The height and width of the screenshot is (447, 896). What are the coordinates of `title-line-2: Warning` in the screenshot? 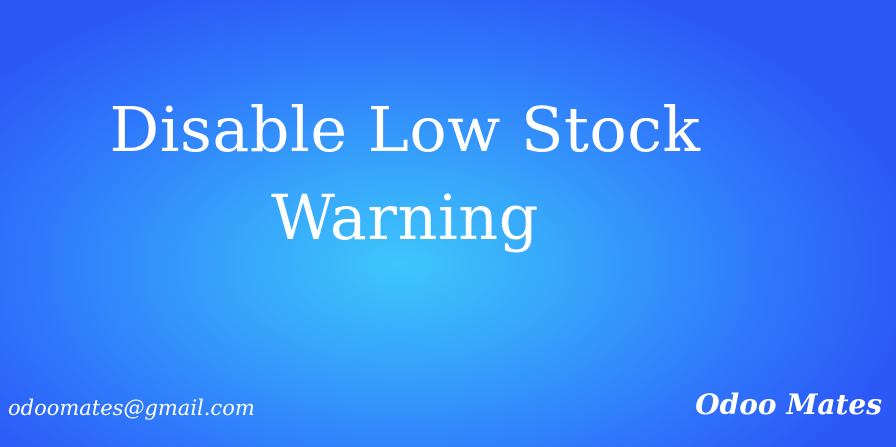 It's located at (405, 217).